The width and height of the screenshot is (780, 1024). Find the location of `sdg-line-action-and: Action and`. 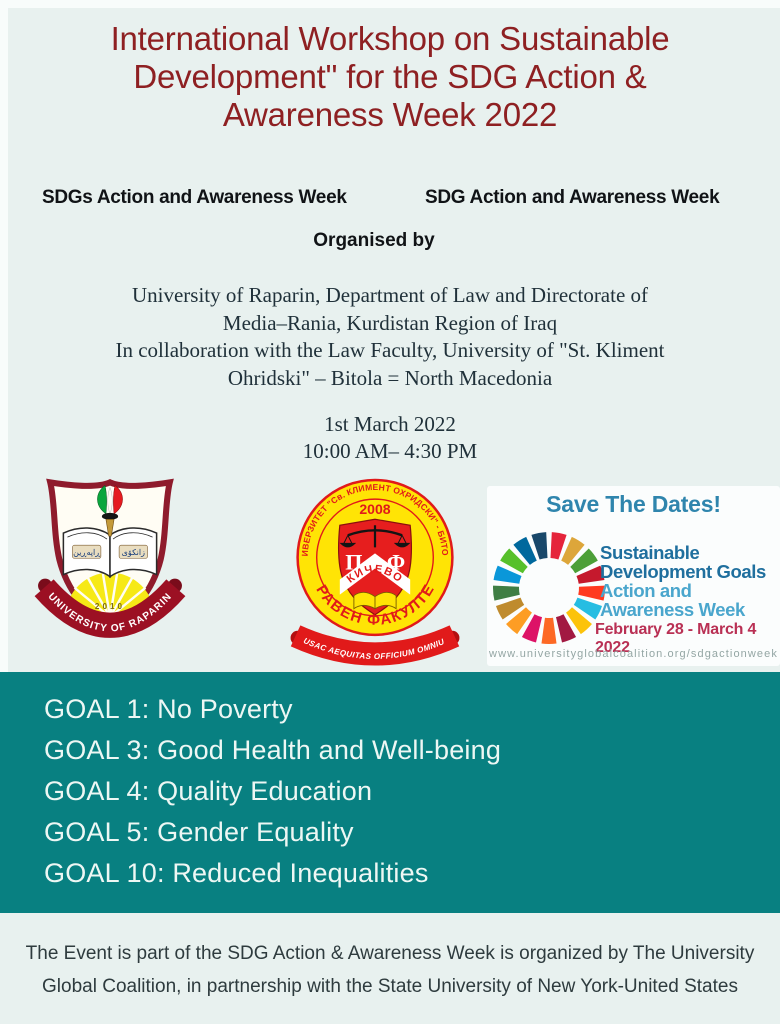

sdg-line-action-and: Action and is located at coordinates (646, 590).